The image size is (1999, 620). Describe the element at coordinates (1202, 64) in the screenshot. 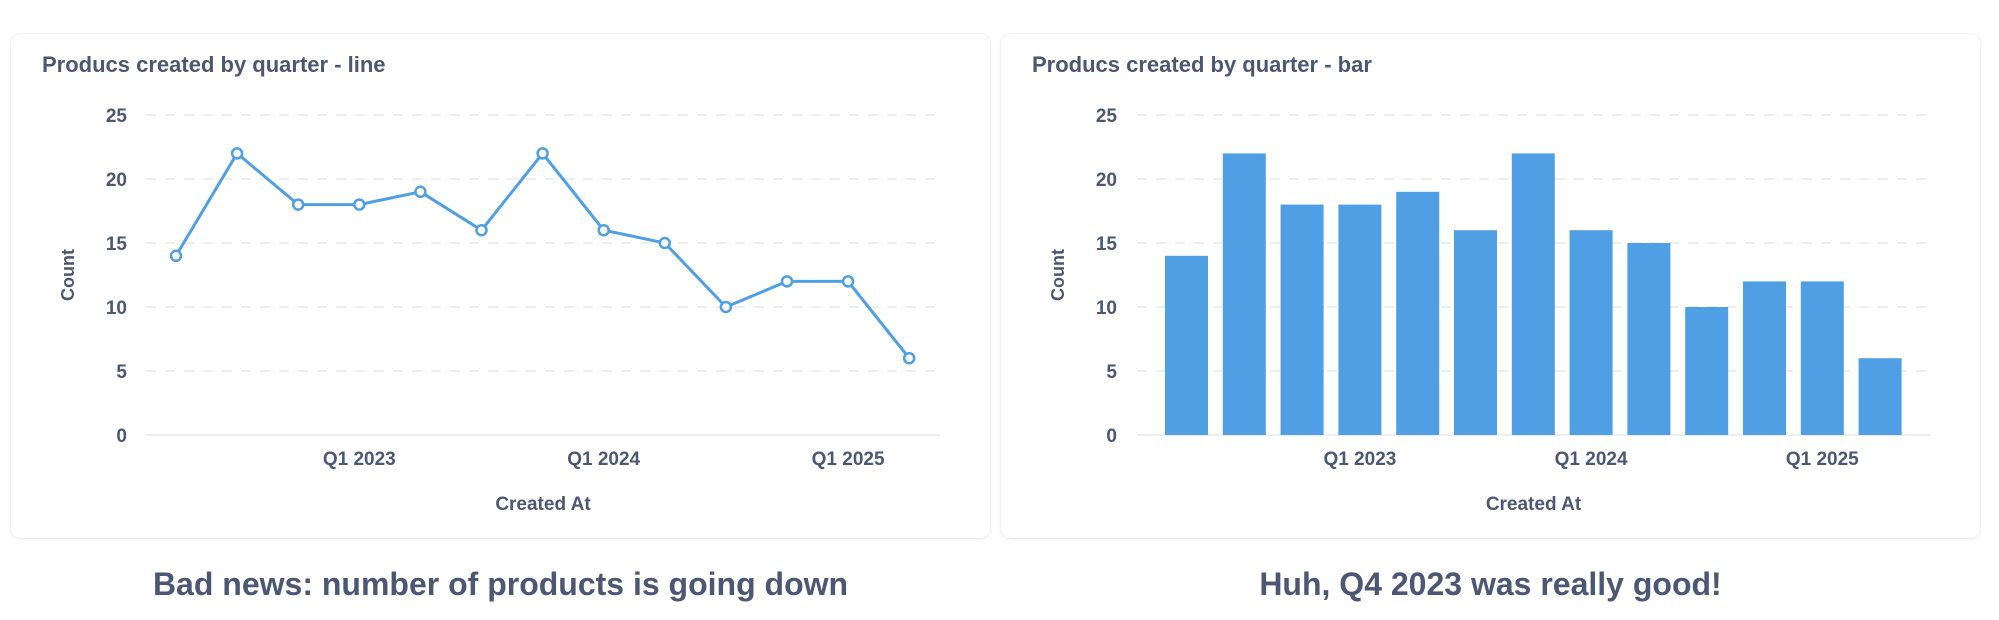

I see `card-title: Producs created by quarter - bar` at that location.